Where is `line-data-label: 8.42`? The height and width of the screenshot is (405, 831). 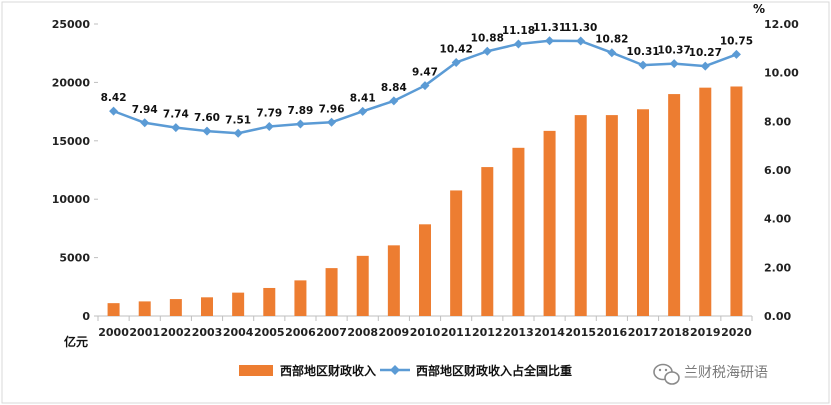
line-data-label: 8.42 is located at coordinates (114, 98).